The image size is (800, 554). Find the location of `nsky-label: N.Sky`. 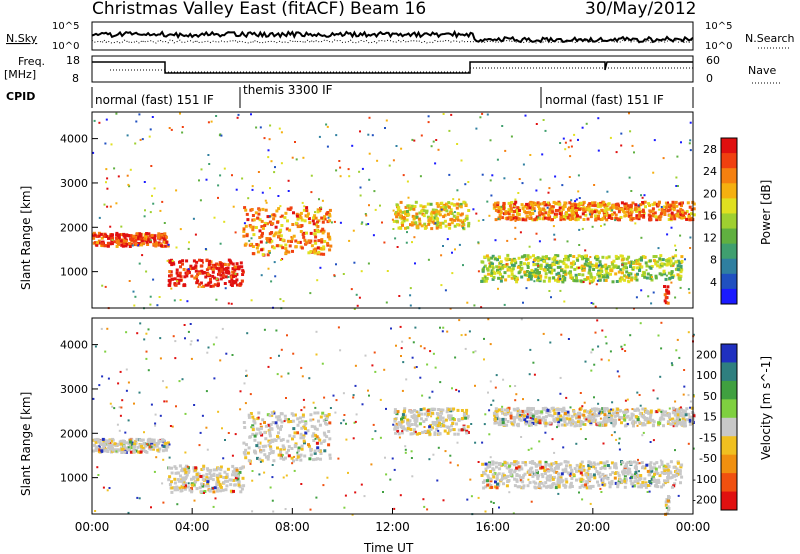

nsky-label: N.Sky is located at coordinates (22, 38).